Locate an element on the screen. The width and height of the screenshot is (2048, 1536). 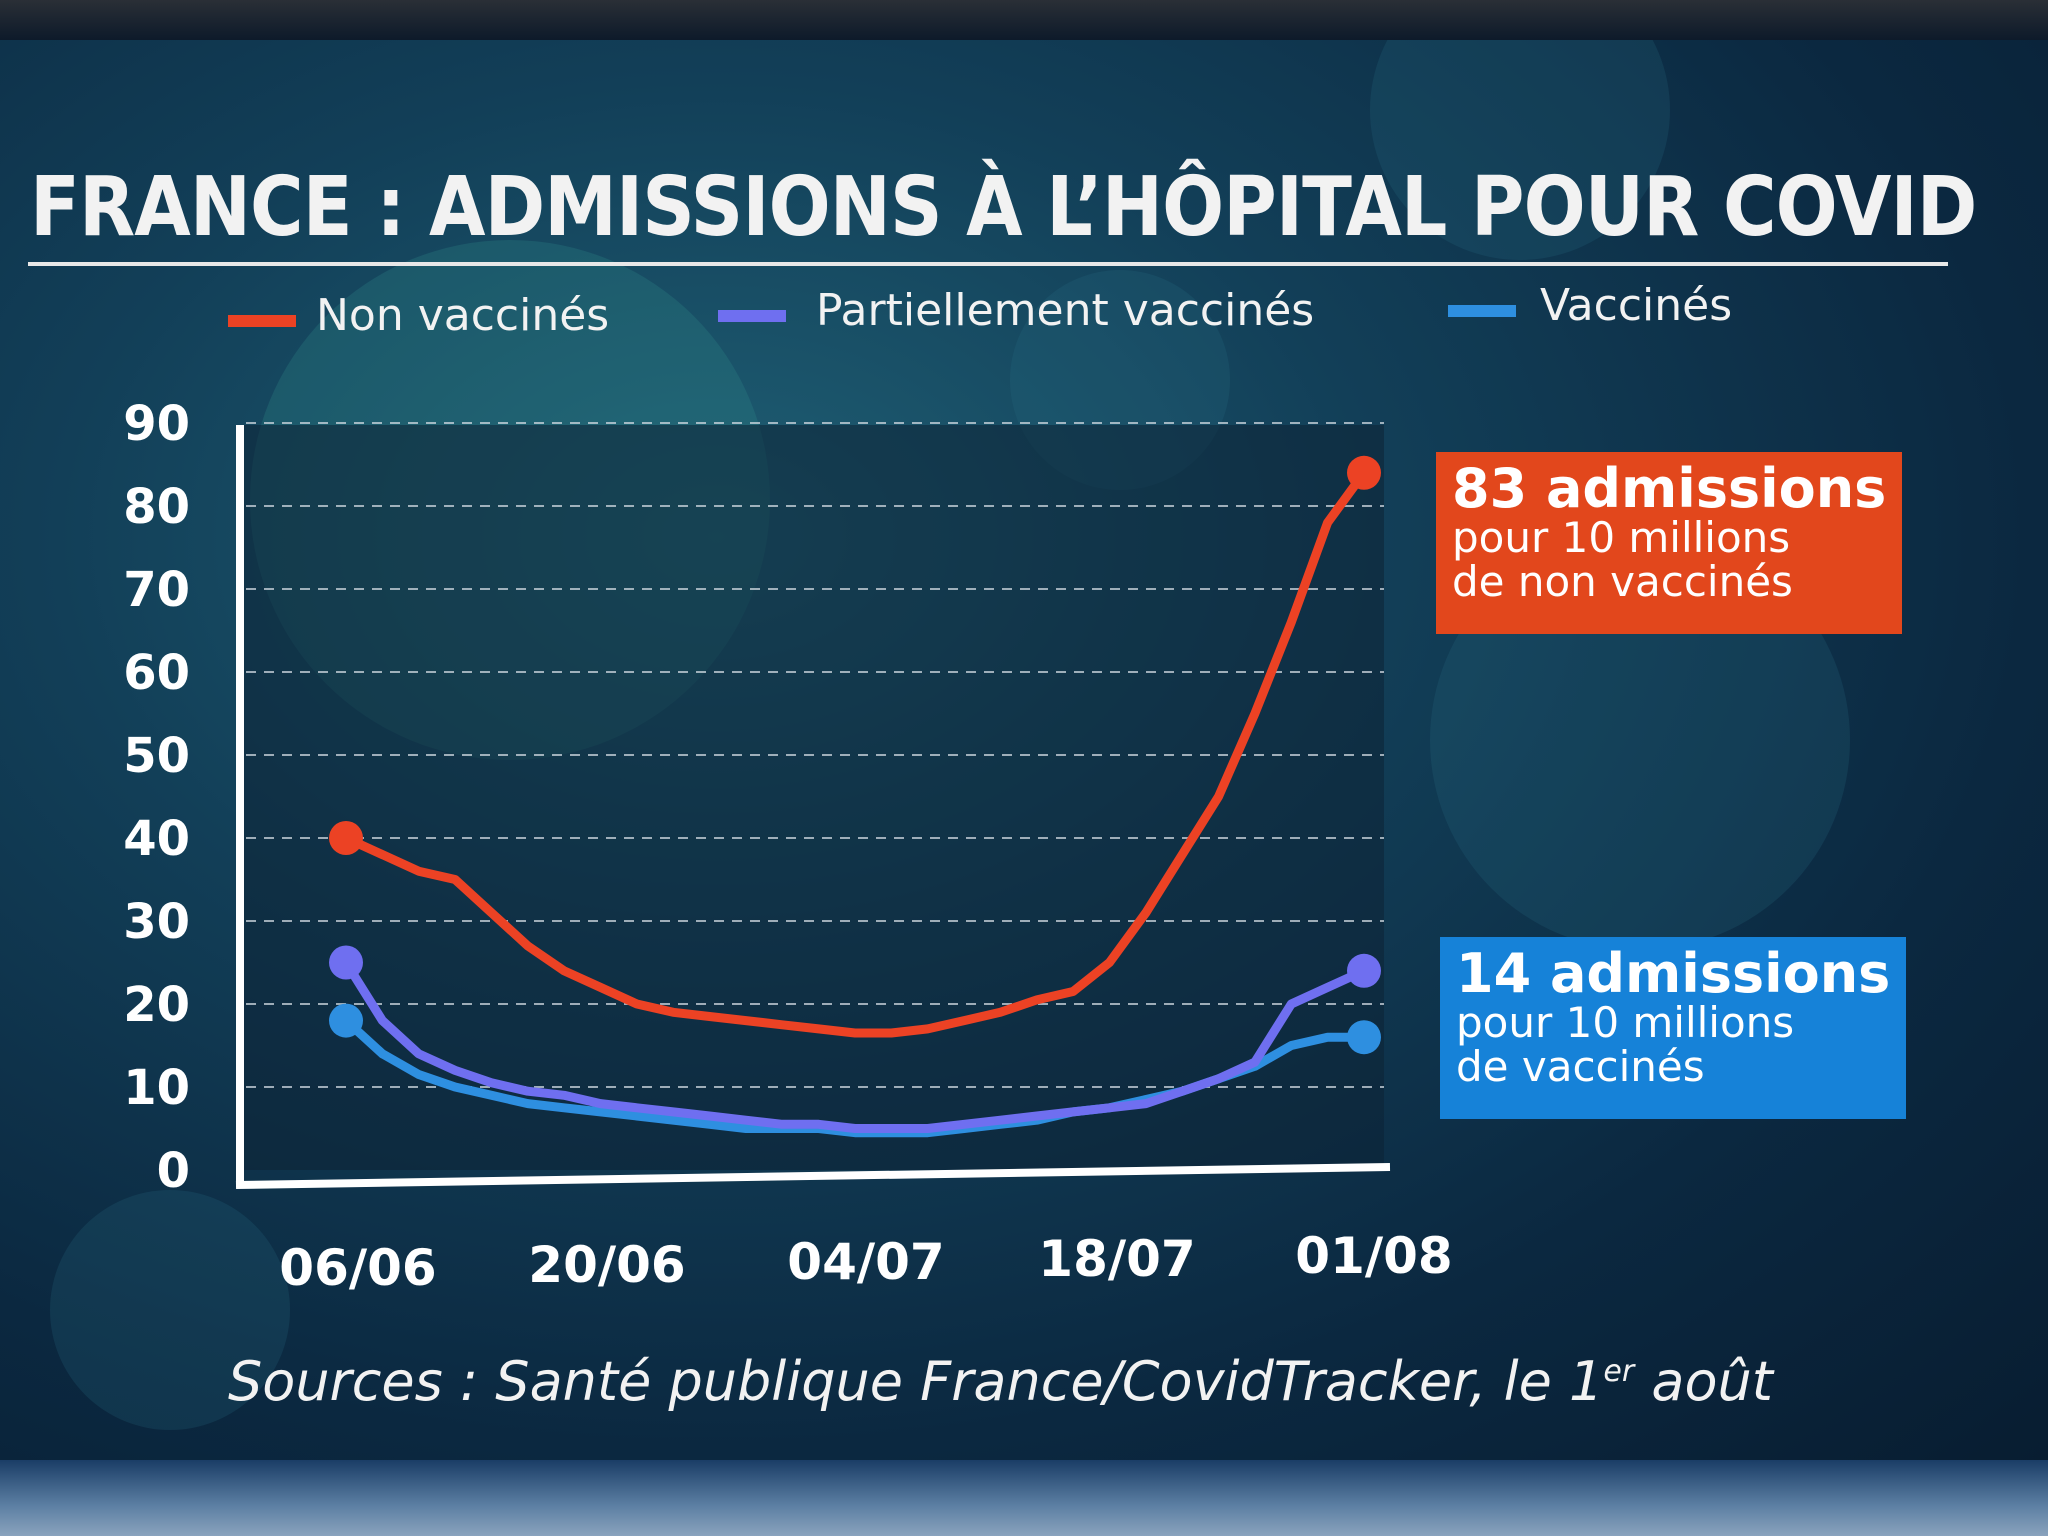
callout-vaccines-headline: 14 admissions is located at coordinates (1673, 973).